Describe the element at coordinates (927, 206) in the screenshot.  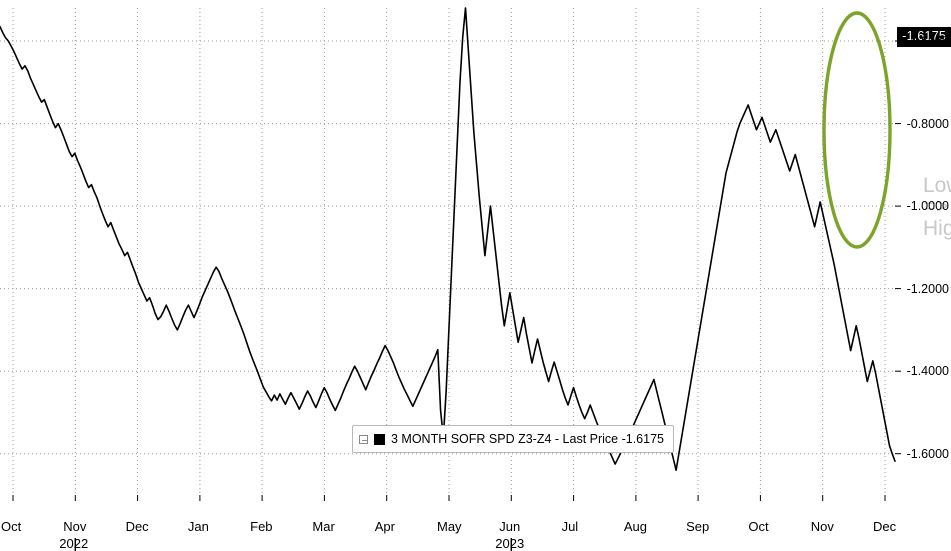
I see `y-axis-tick-label: -1.0000` at that location.